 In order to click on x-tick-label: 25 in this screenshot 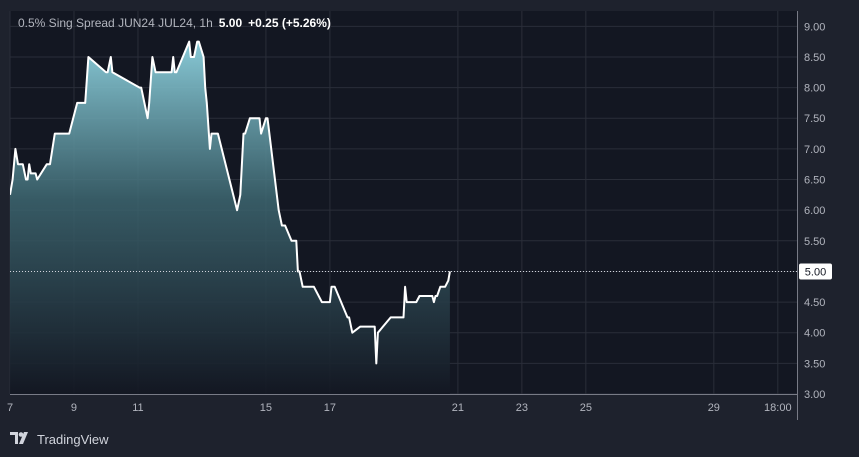, I will do `click(586, 408)`.